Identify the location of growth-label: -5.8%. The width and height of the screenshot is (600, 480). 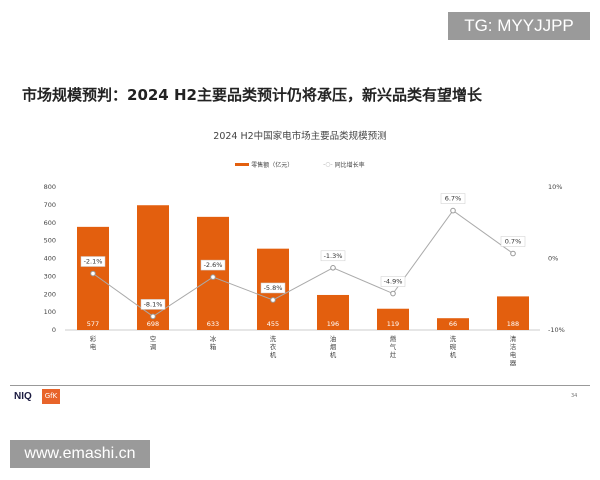
(273, 288).